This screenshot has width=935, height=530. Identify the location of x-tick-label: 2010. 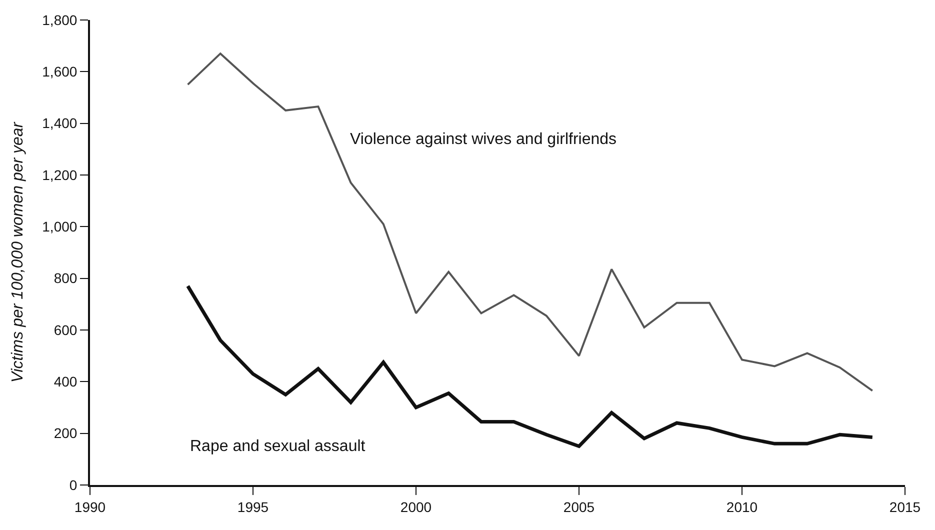
(742, 506).